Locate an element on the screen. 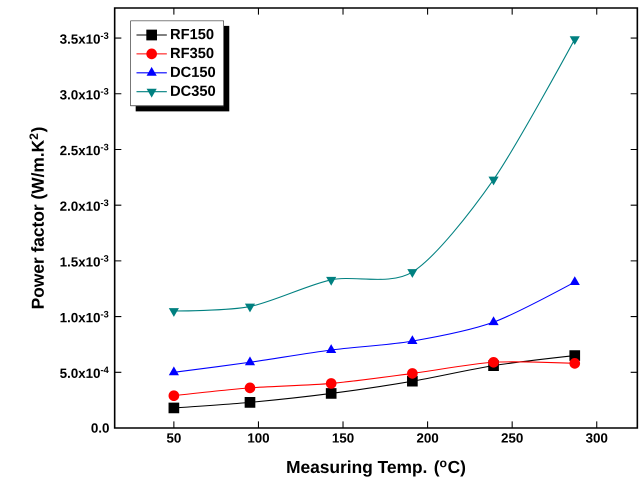  x-axis-title: Measuring Temp. ($^{o}$C) is located at coordinates (376, 468).